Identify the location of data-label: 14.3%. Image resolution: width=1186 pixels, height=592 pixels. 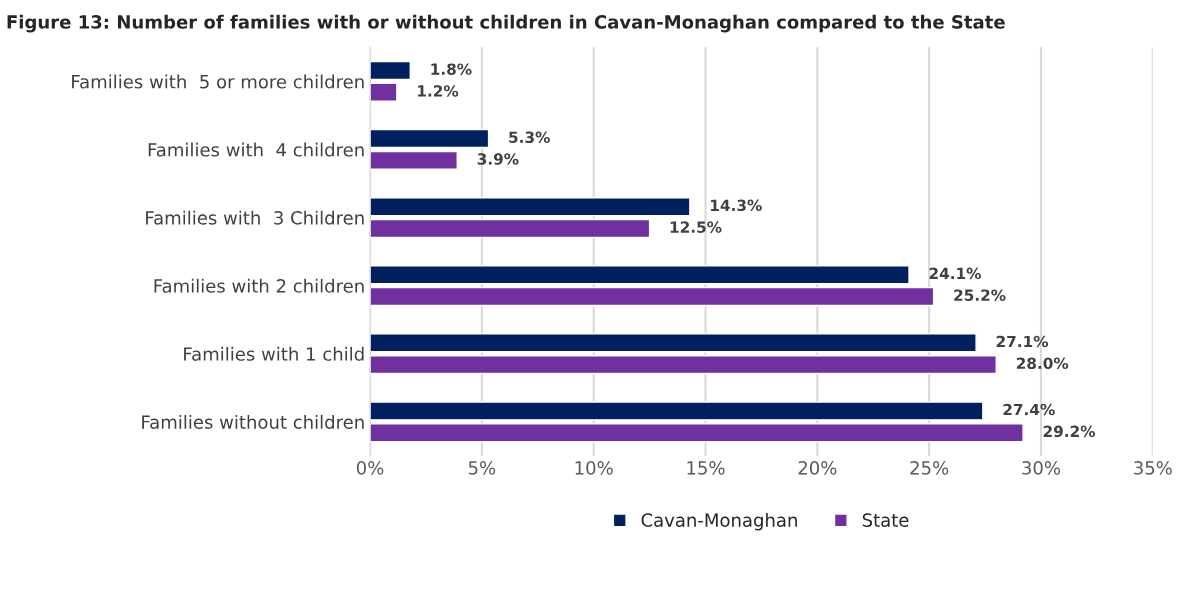
(736, 205).